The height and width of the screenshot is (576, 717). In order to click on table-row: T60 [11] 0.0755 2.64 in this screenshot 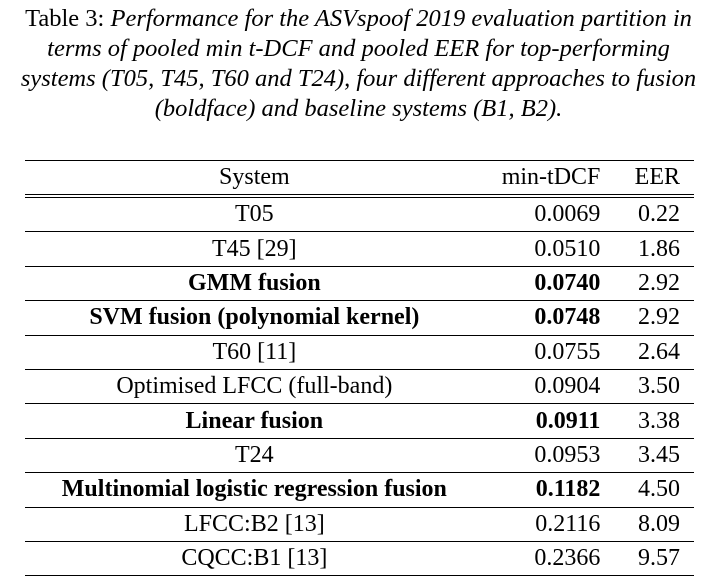, I will do `click(359, 352)`.